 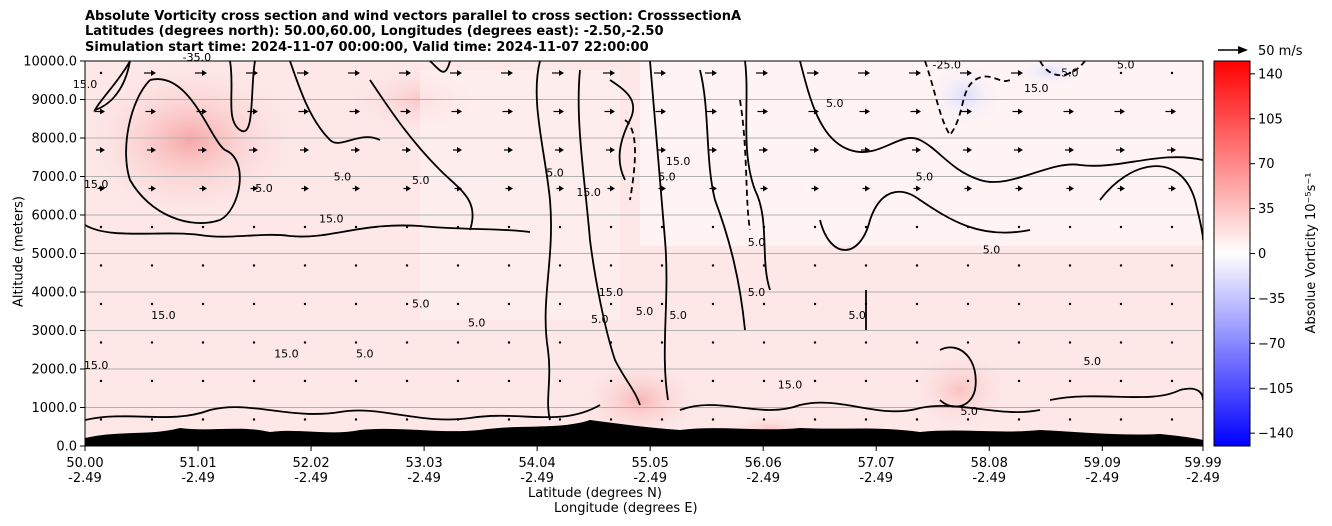 What do you see at coordinates (55, 408) in the screenshot?
I see `y-tick-label: 1000.0` at bounding box center [55, 408].